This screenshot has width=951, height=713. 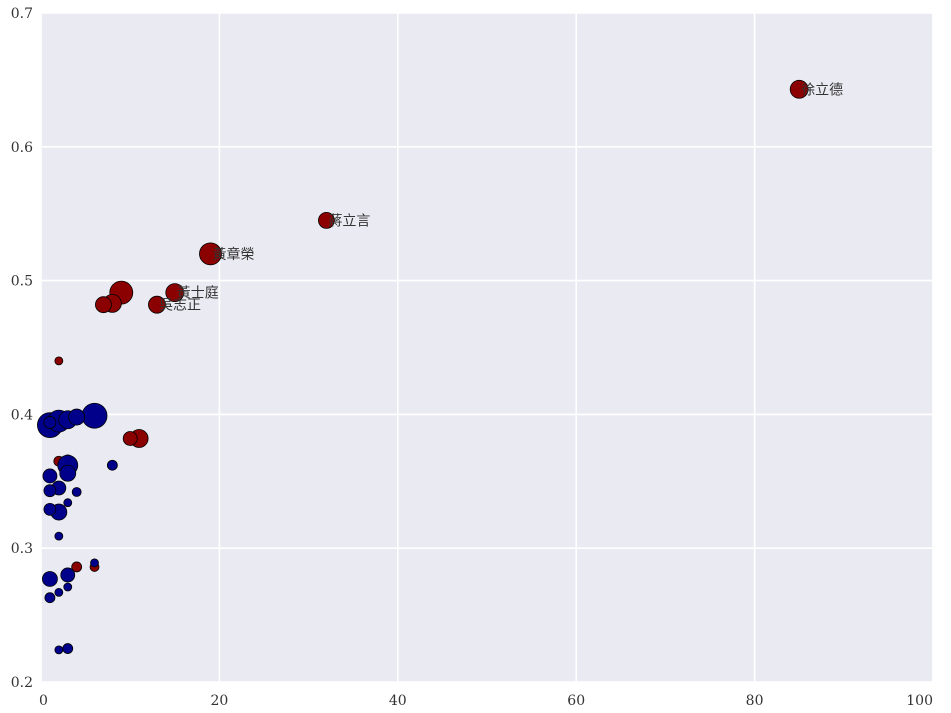 What do you see at coordinates (486, 701) in the screenshot?
I see `x-axis-ticks: 0 20 40 60 80 100` at bounding box center [486, 701].